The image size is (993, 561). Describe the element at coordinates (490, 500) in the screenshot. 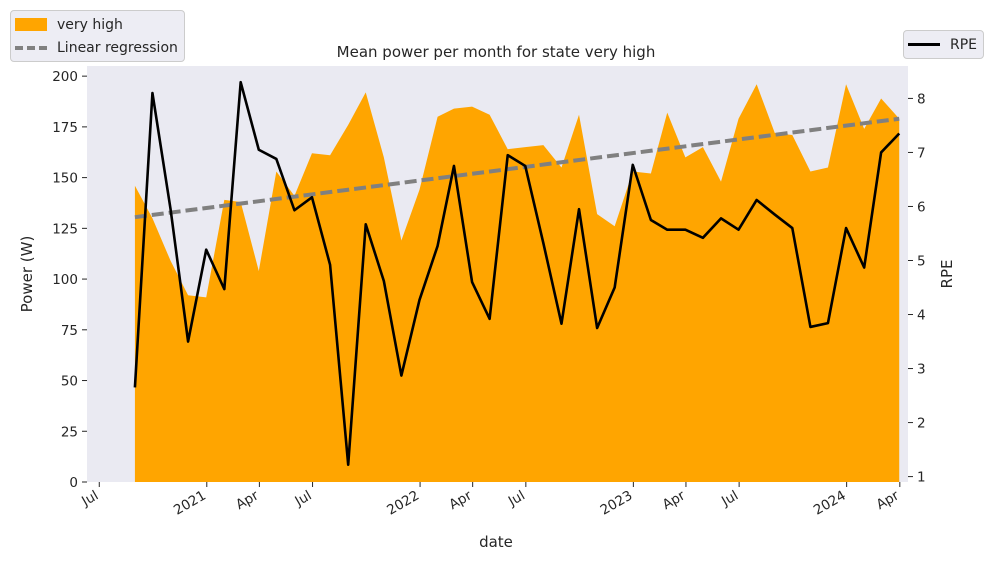

I see `x-axis: Jul 2021 Apr Jul 2022 Apr Jul 2023 Apr Jul 2024 Apr` at that location.